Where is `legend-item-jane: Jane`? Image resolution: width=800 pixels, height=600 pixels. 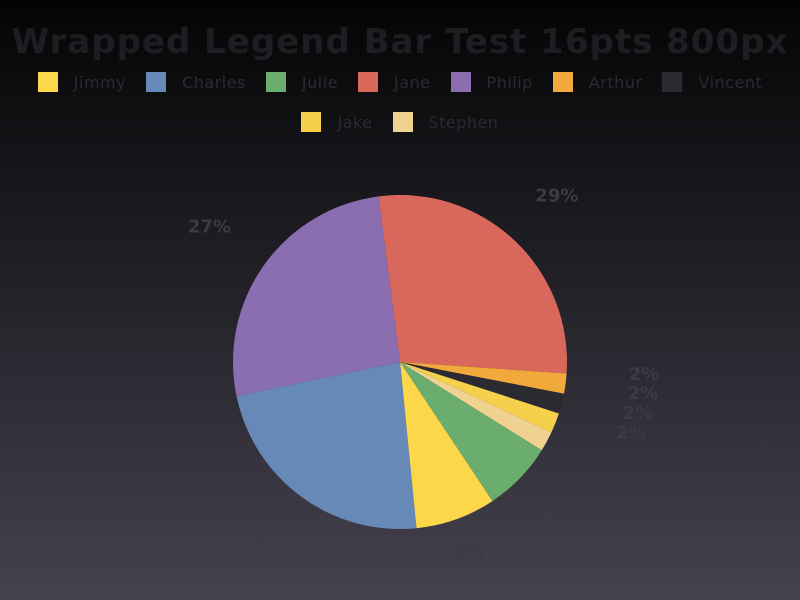 legend-item-jane: Jane is located at coordinates (394, 82).